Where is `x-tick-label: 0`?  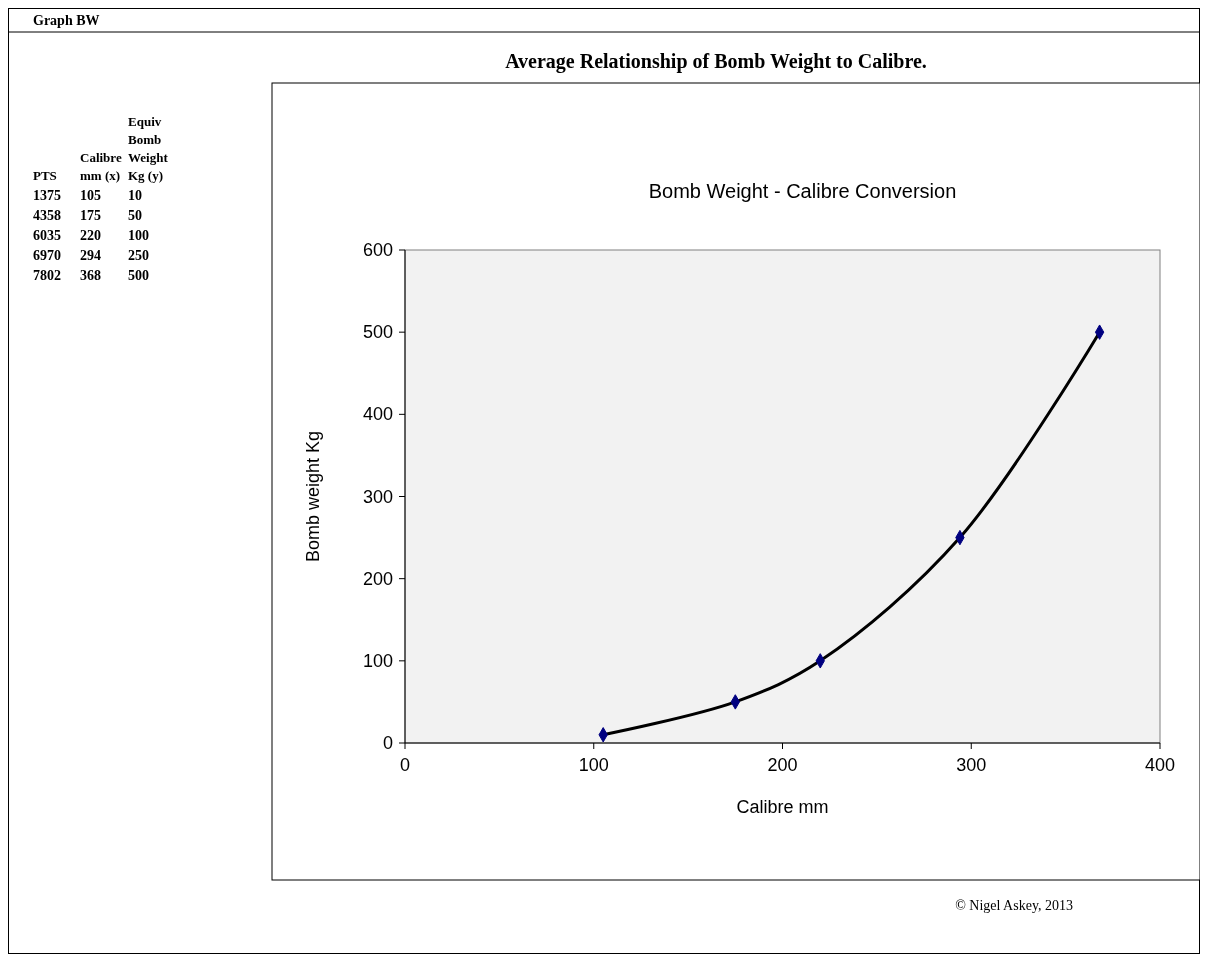
x-tick-label: 0 is located at coordinates (405, 765).